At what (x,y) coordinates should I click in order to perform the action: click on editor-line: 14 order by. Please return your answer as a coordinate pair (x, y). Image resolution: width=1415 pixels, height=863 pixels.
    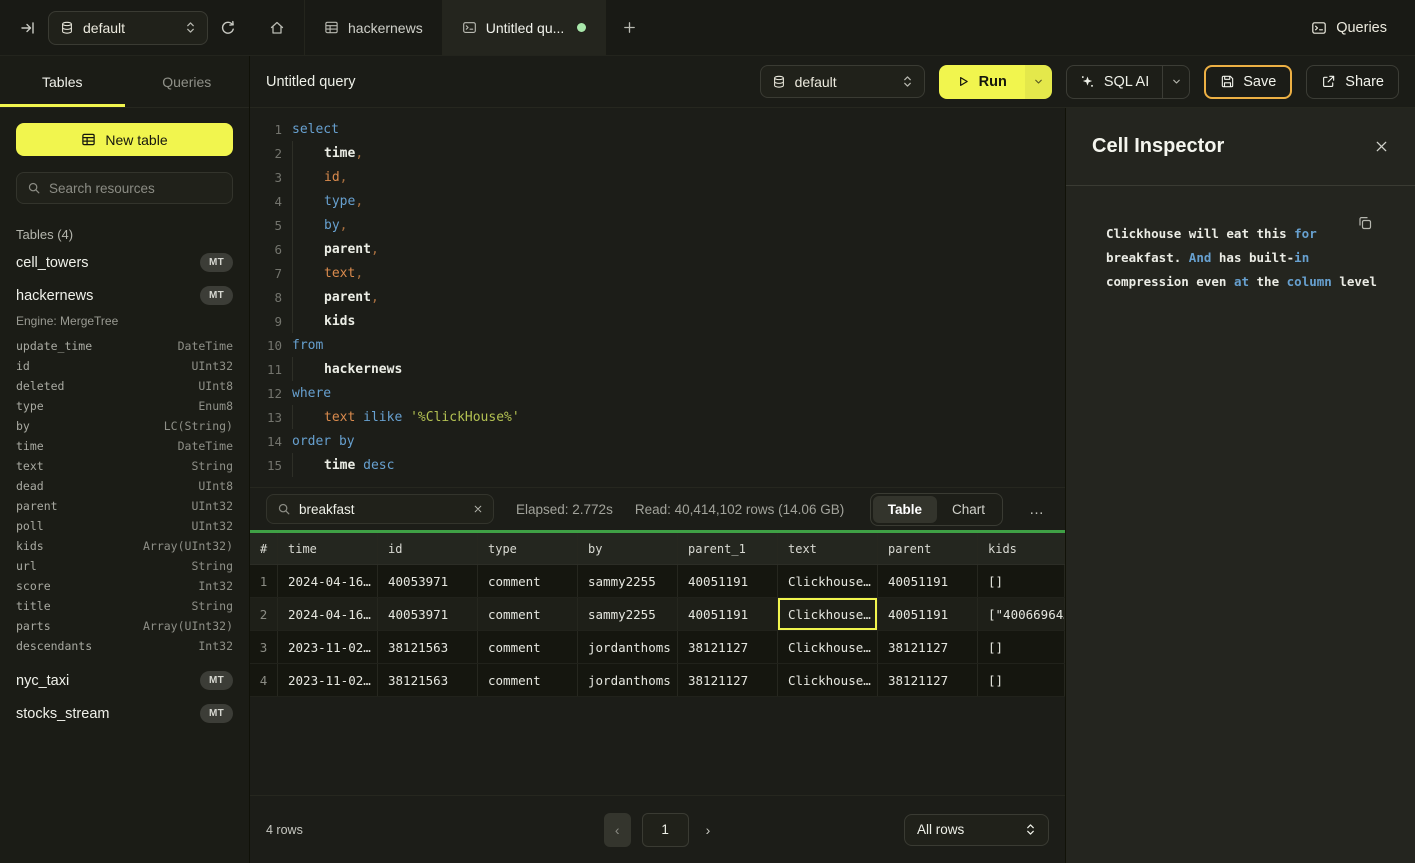
    Looking at the image, I should click on (657, 441).